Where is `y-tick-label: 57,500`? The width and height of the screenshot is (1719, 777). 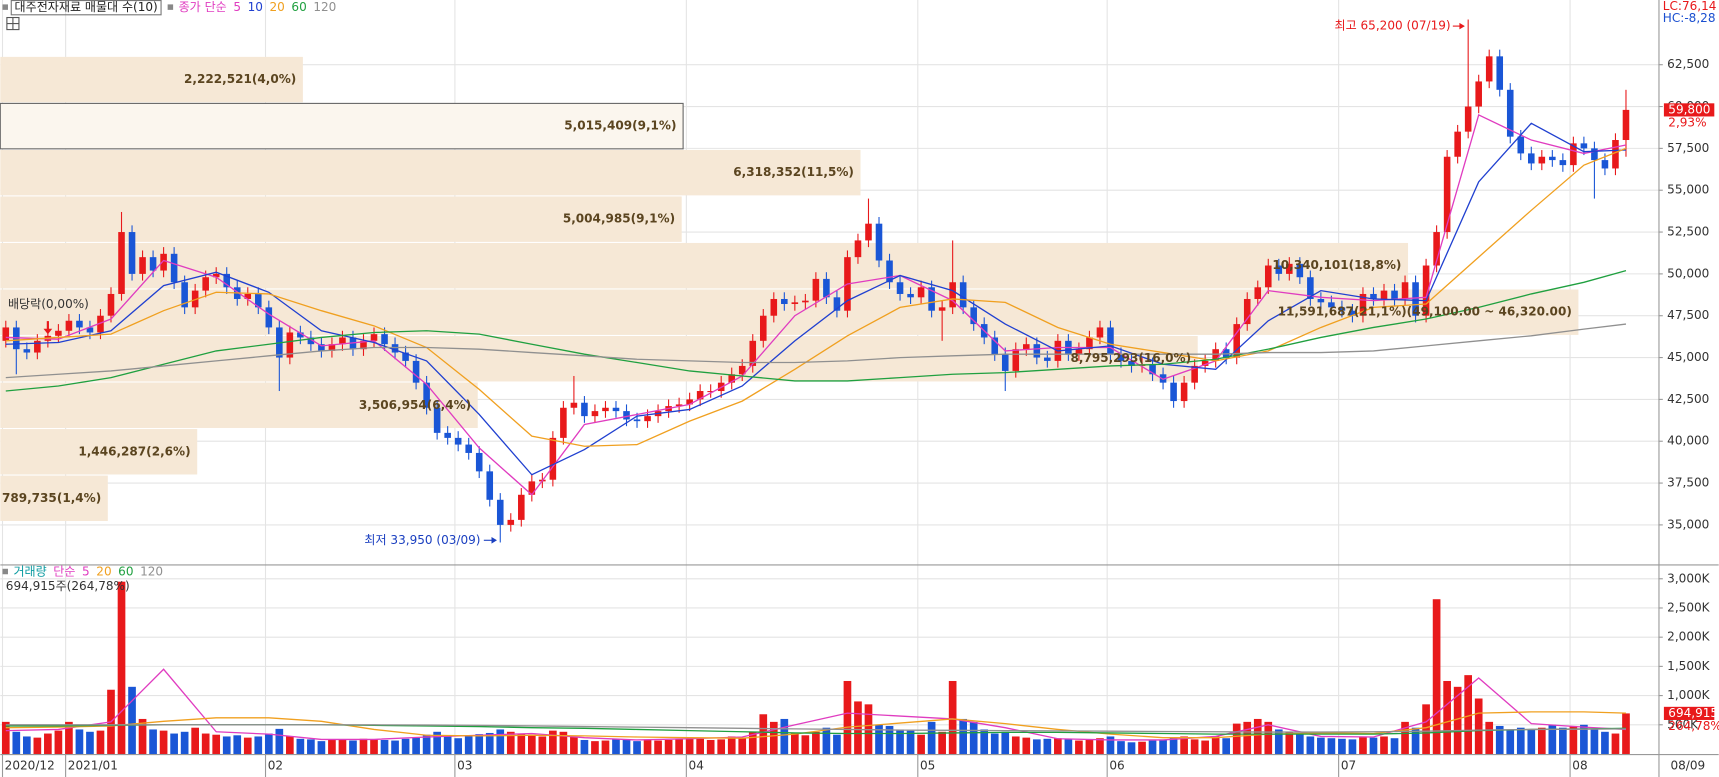 y-tick-label: 57,500 is located at coordinates (1688, 148).